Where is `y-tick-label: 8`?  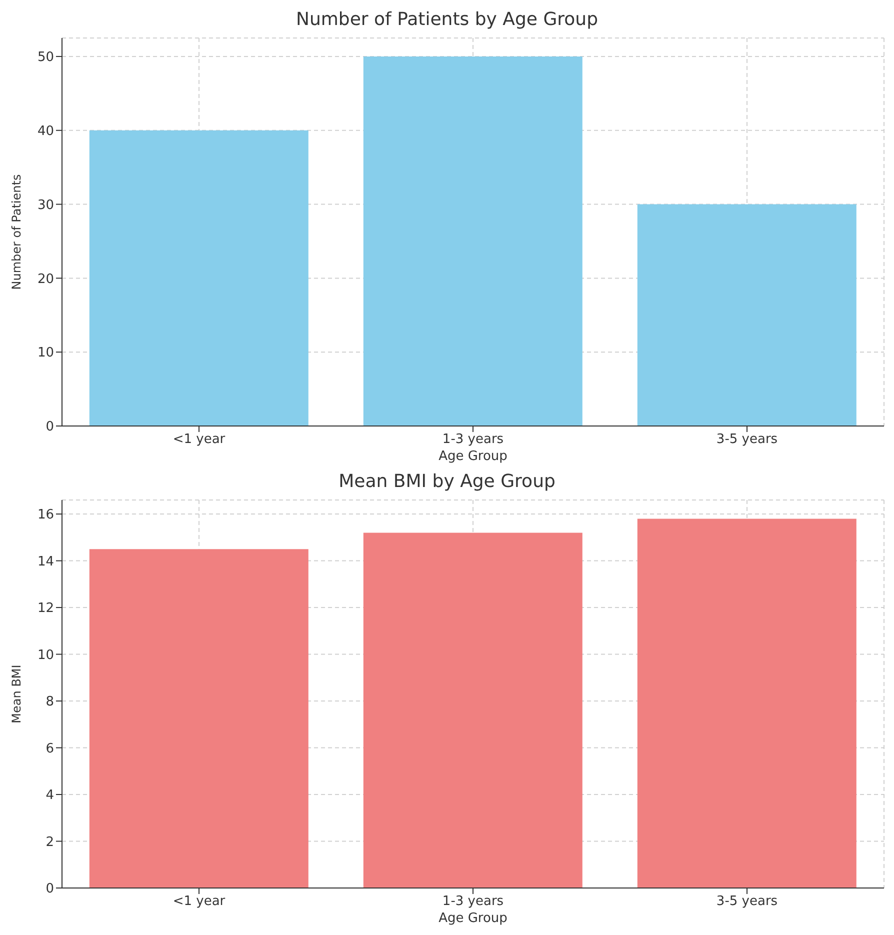 y-tick-label: 8 is located at coordinates (50, 702).